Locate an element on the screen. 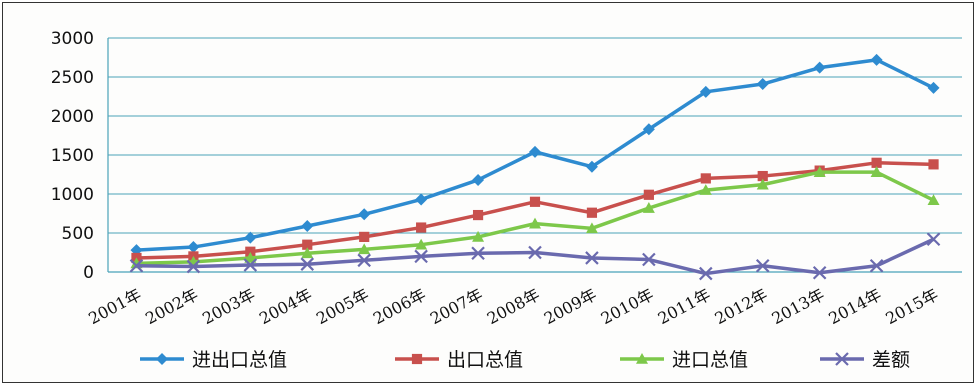 This screenshot has width=978, height=385. legend-label-1: 出口总值 is located at coordinates (485, 360).